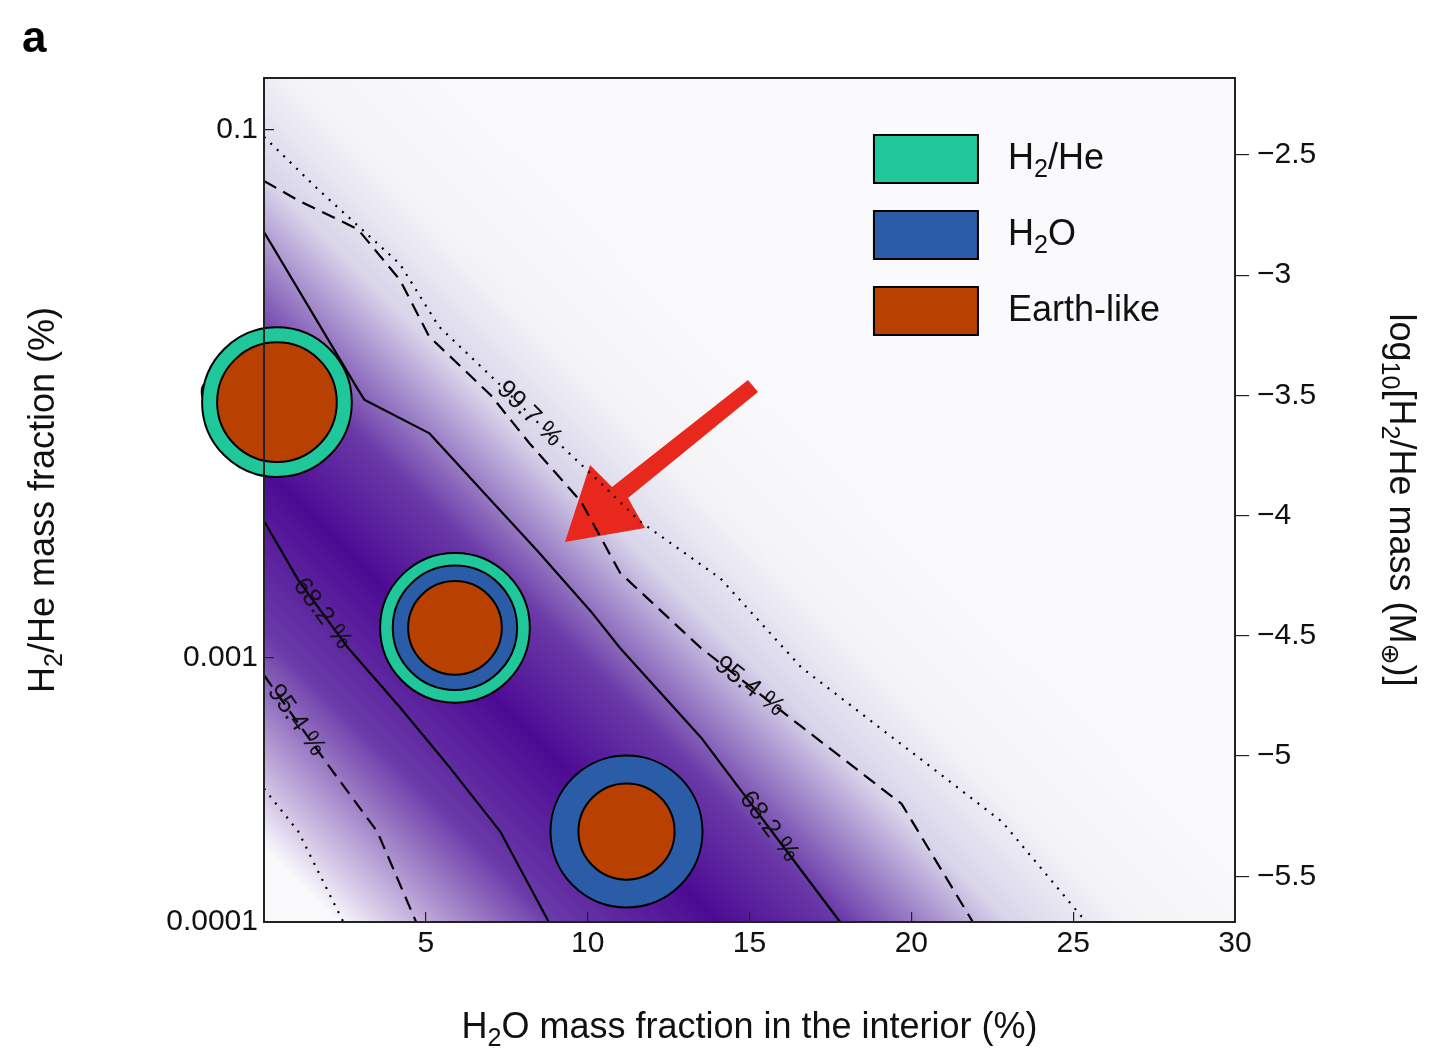  Describe the element at coordinates (1400, 500) in the screenshot. I see `y2-axis-title: log10[H2/He mass (M⊕)]` at that location.